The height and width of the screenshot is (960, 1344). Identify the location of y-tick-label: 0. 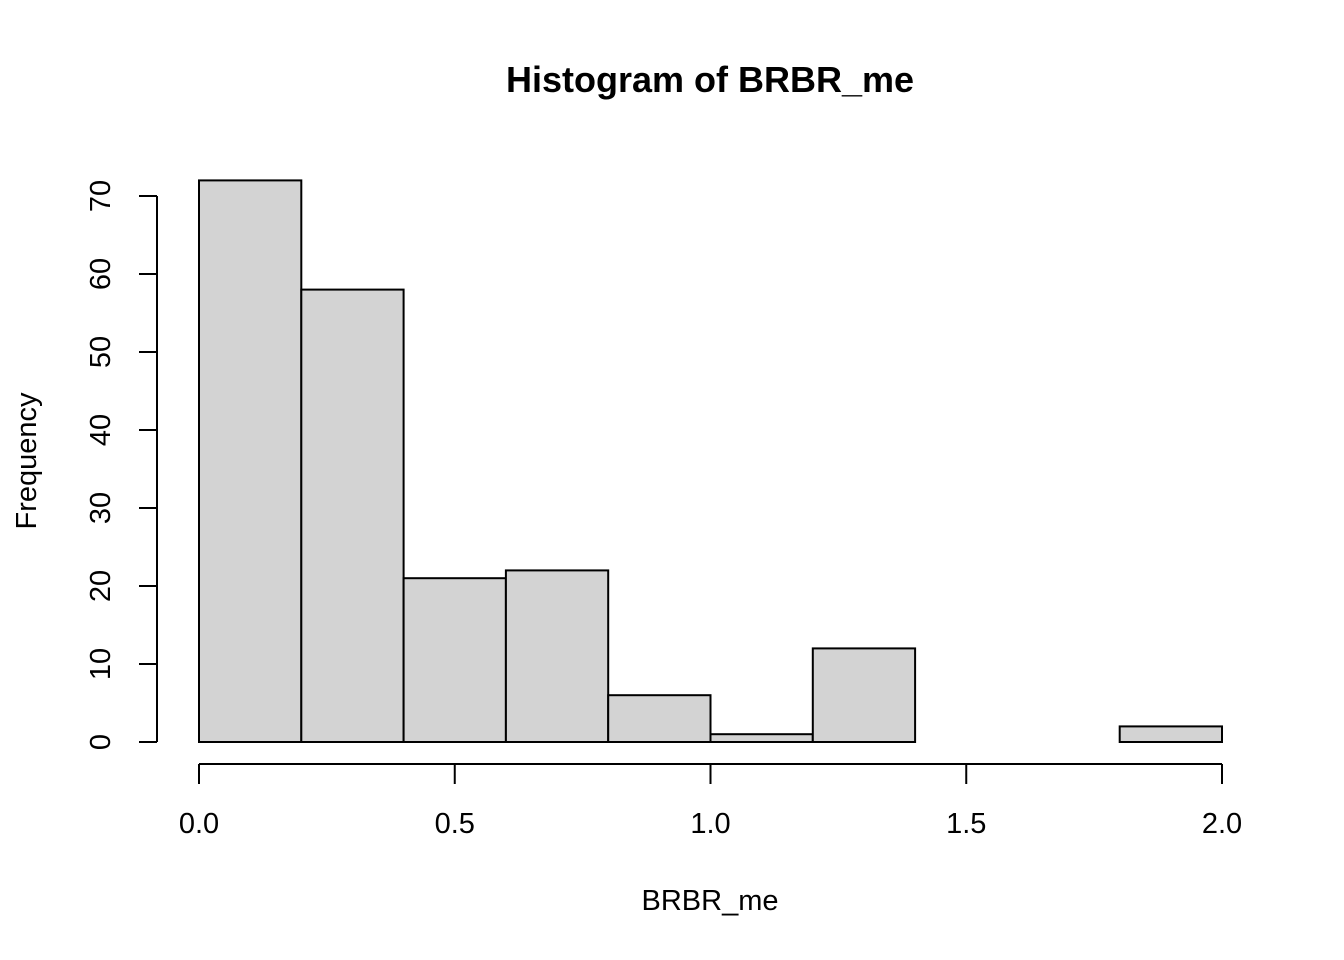
(101, 742).